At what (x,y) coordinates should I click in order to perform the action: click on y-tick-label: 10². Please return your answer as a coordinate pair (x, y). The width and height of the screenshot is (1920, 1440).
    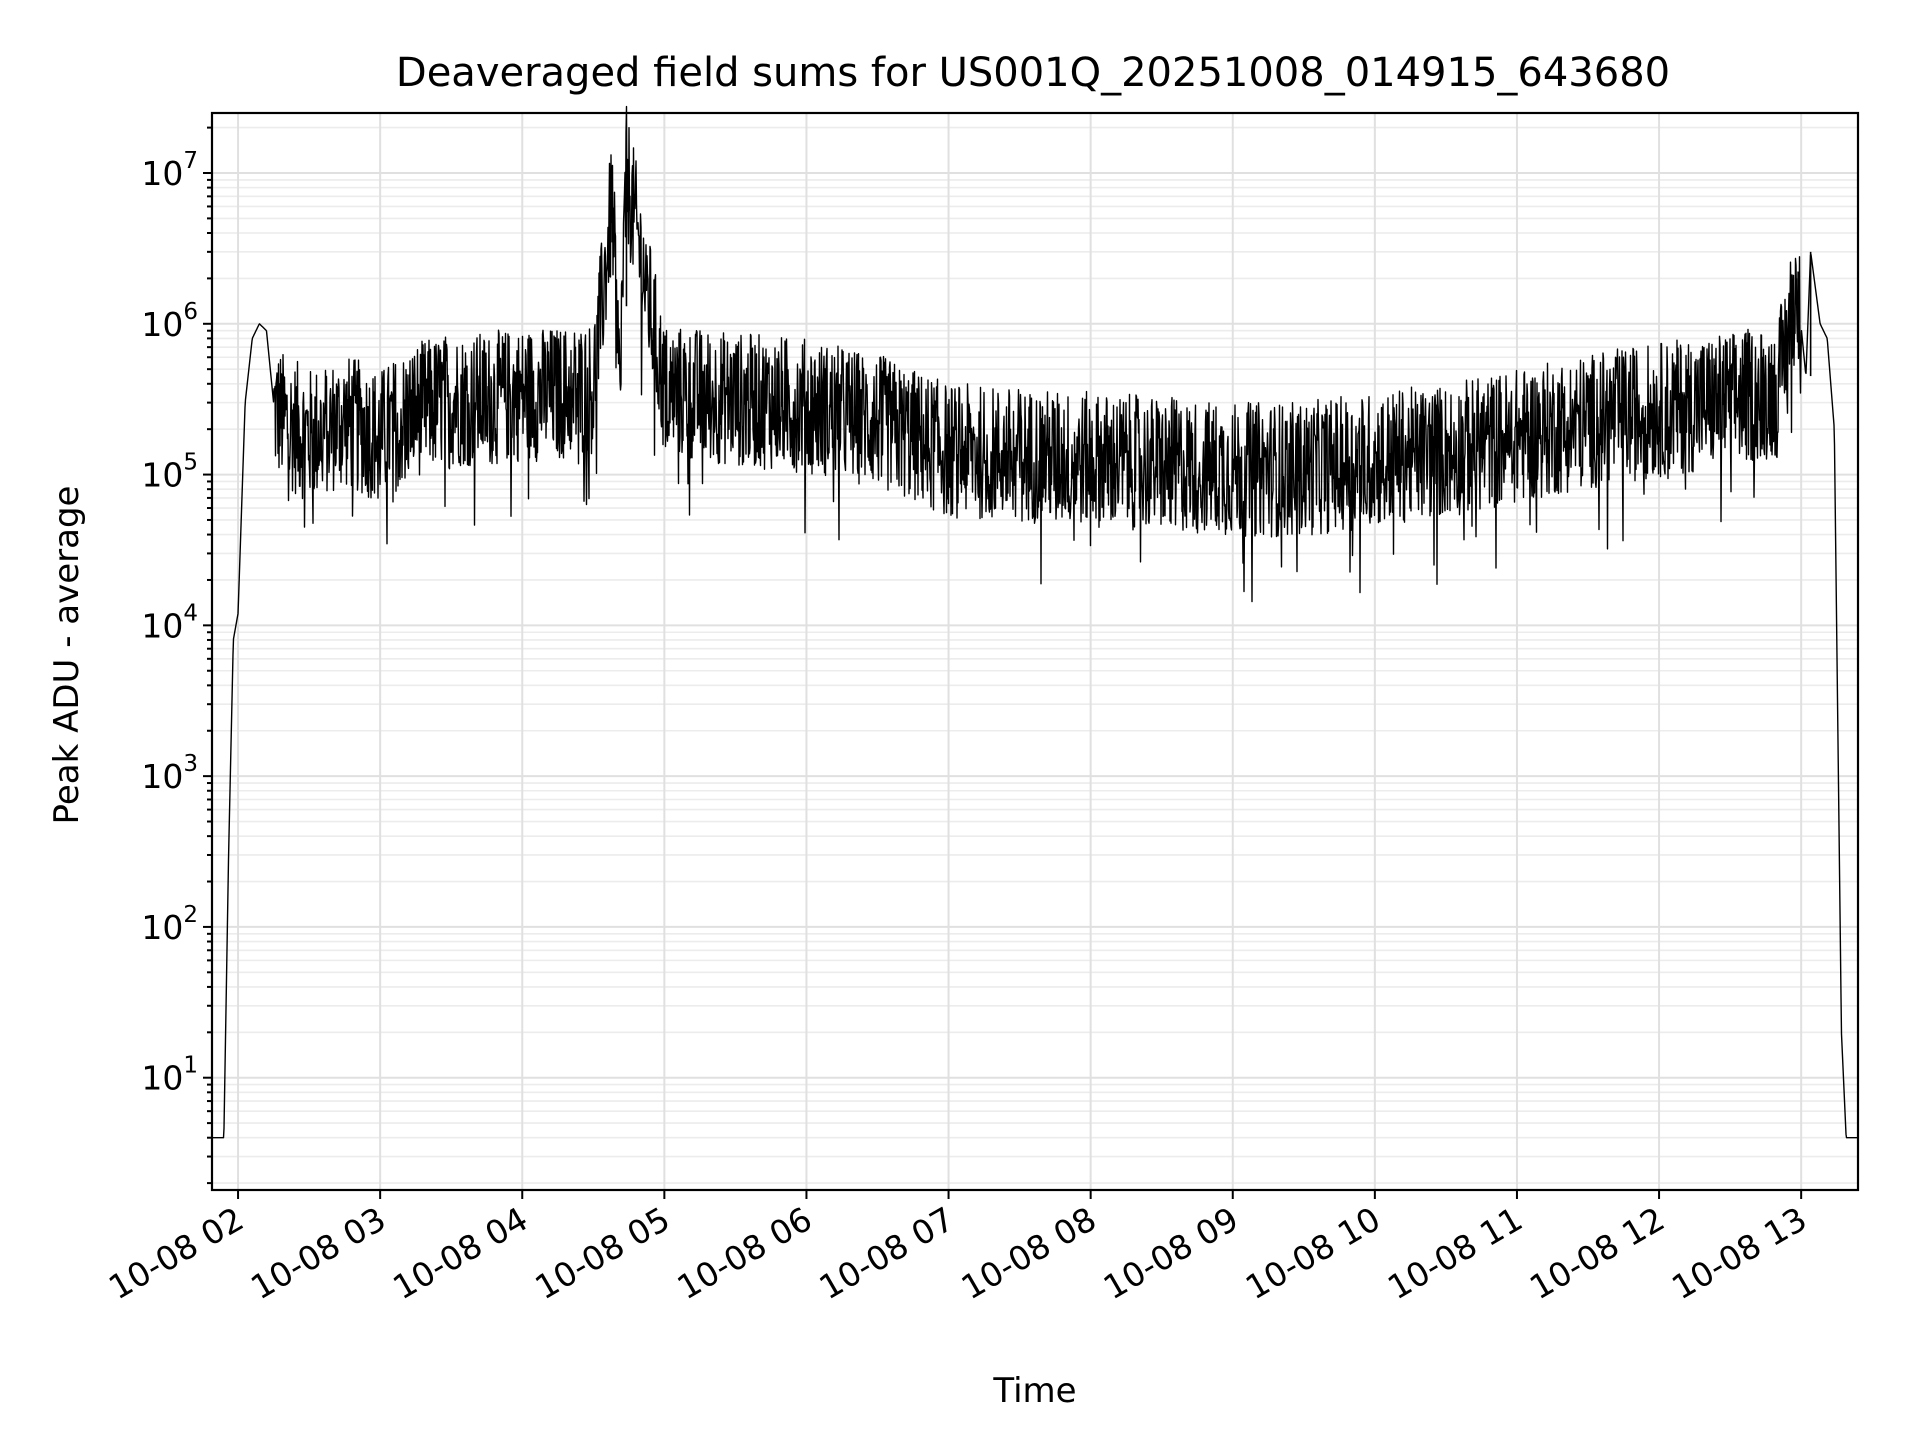
    Looking at the image, I should click on (169, 924).